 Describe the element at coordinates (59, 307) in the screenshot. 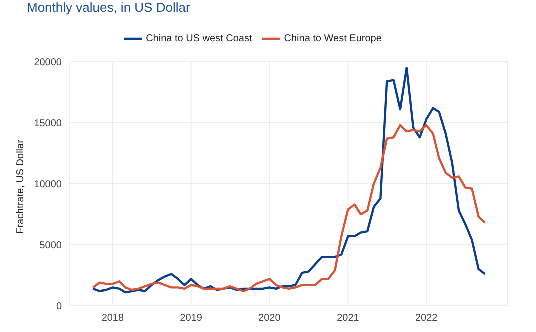

I see `y-tick-label: 0` at that location.